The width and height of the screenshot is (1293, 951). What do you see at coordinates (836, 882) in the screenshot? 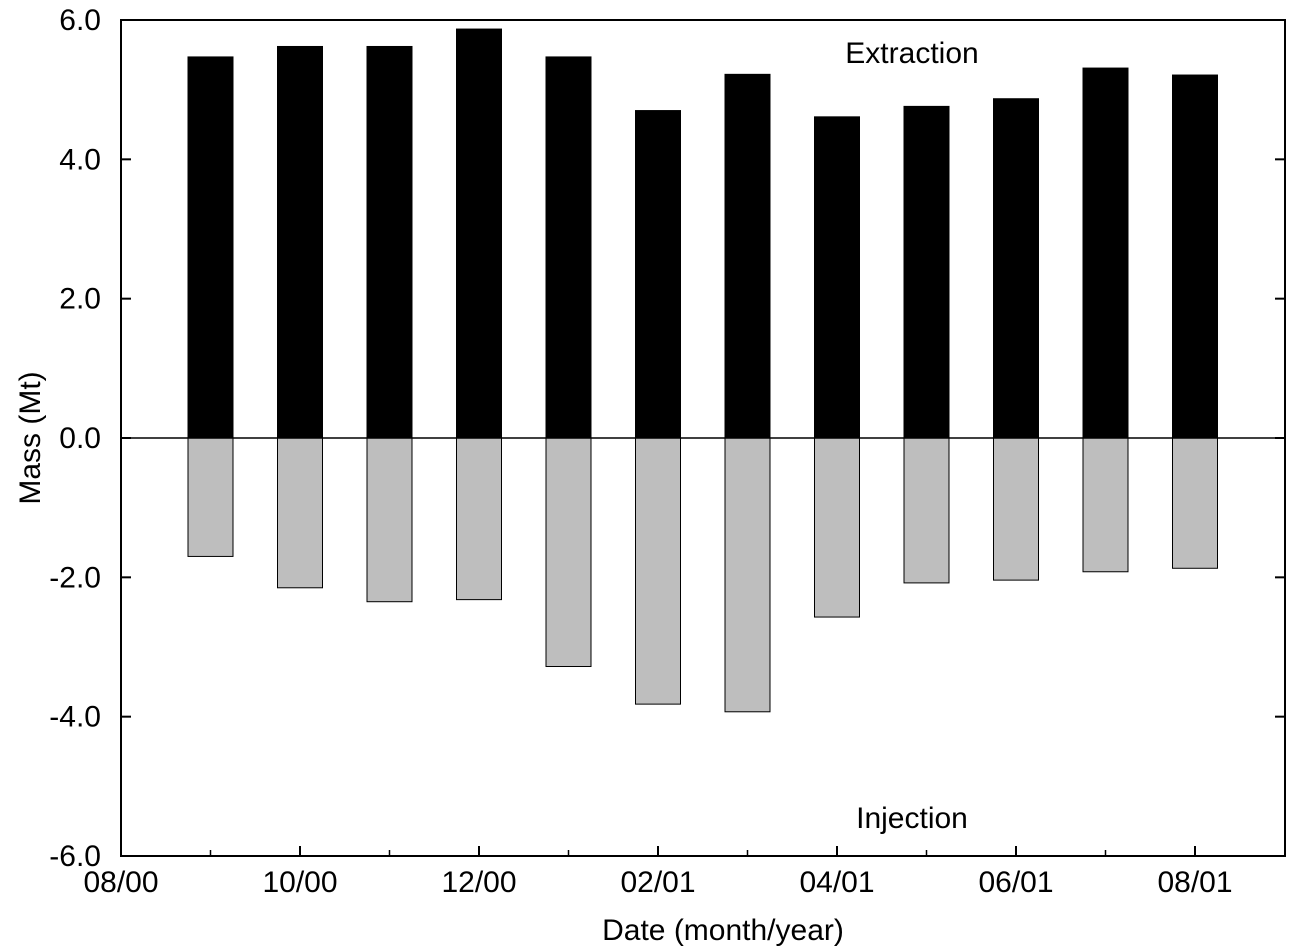
I see `x-tick-label: 04/01` at bounding box center [836, 882].